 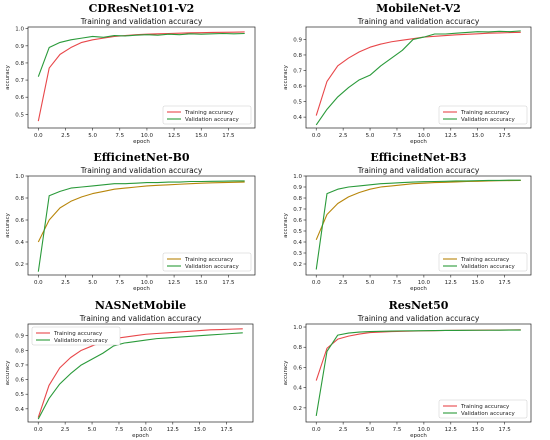 What do you see at coordinates (419, 305) in the screenshot?
I see `model-title: ResNet50` at bounding box center [419, 305].